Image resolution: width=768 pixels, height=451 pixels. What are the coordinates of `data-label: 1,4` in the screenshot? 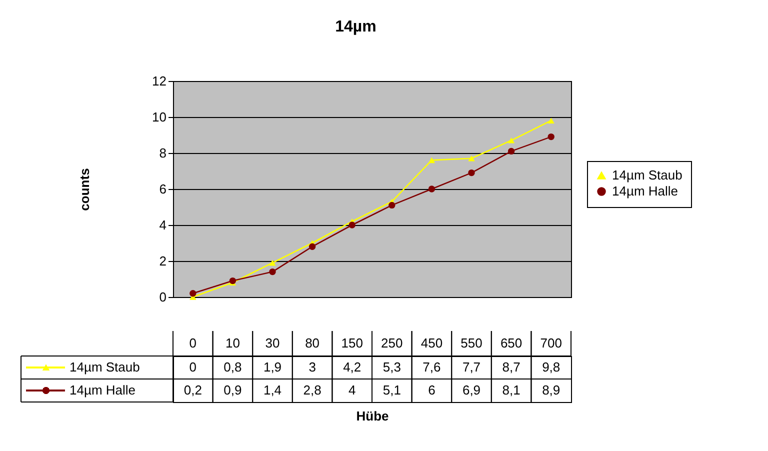 It's located at (272, 390).